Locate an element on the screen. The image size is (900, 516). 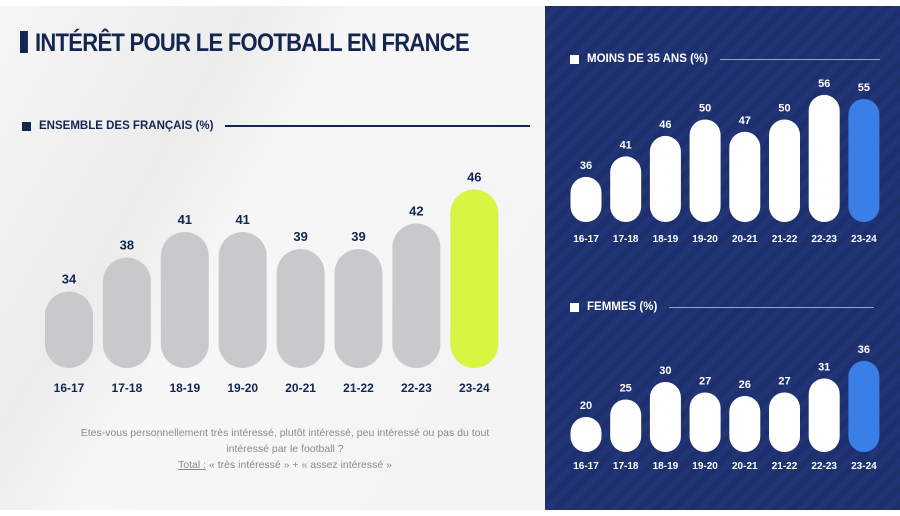
section-title: FEMMES (%) is located at coordinates (622, 307).